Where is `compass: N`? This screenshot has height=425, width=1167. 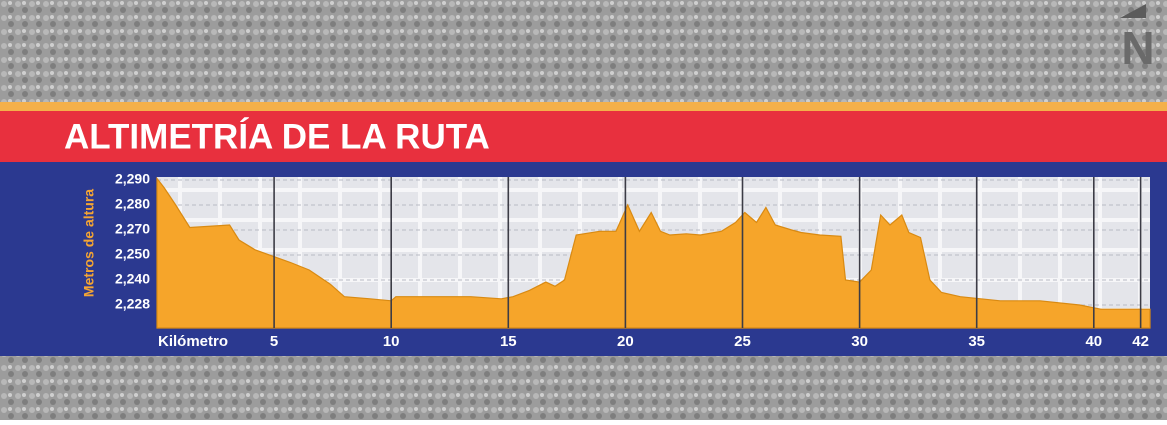 compass: N is located at coordinates (1137, 39).